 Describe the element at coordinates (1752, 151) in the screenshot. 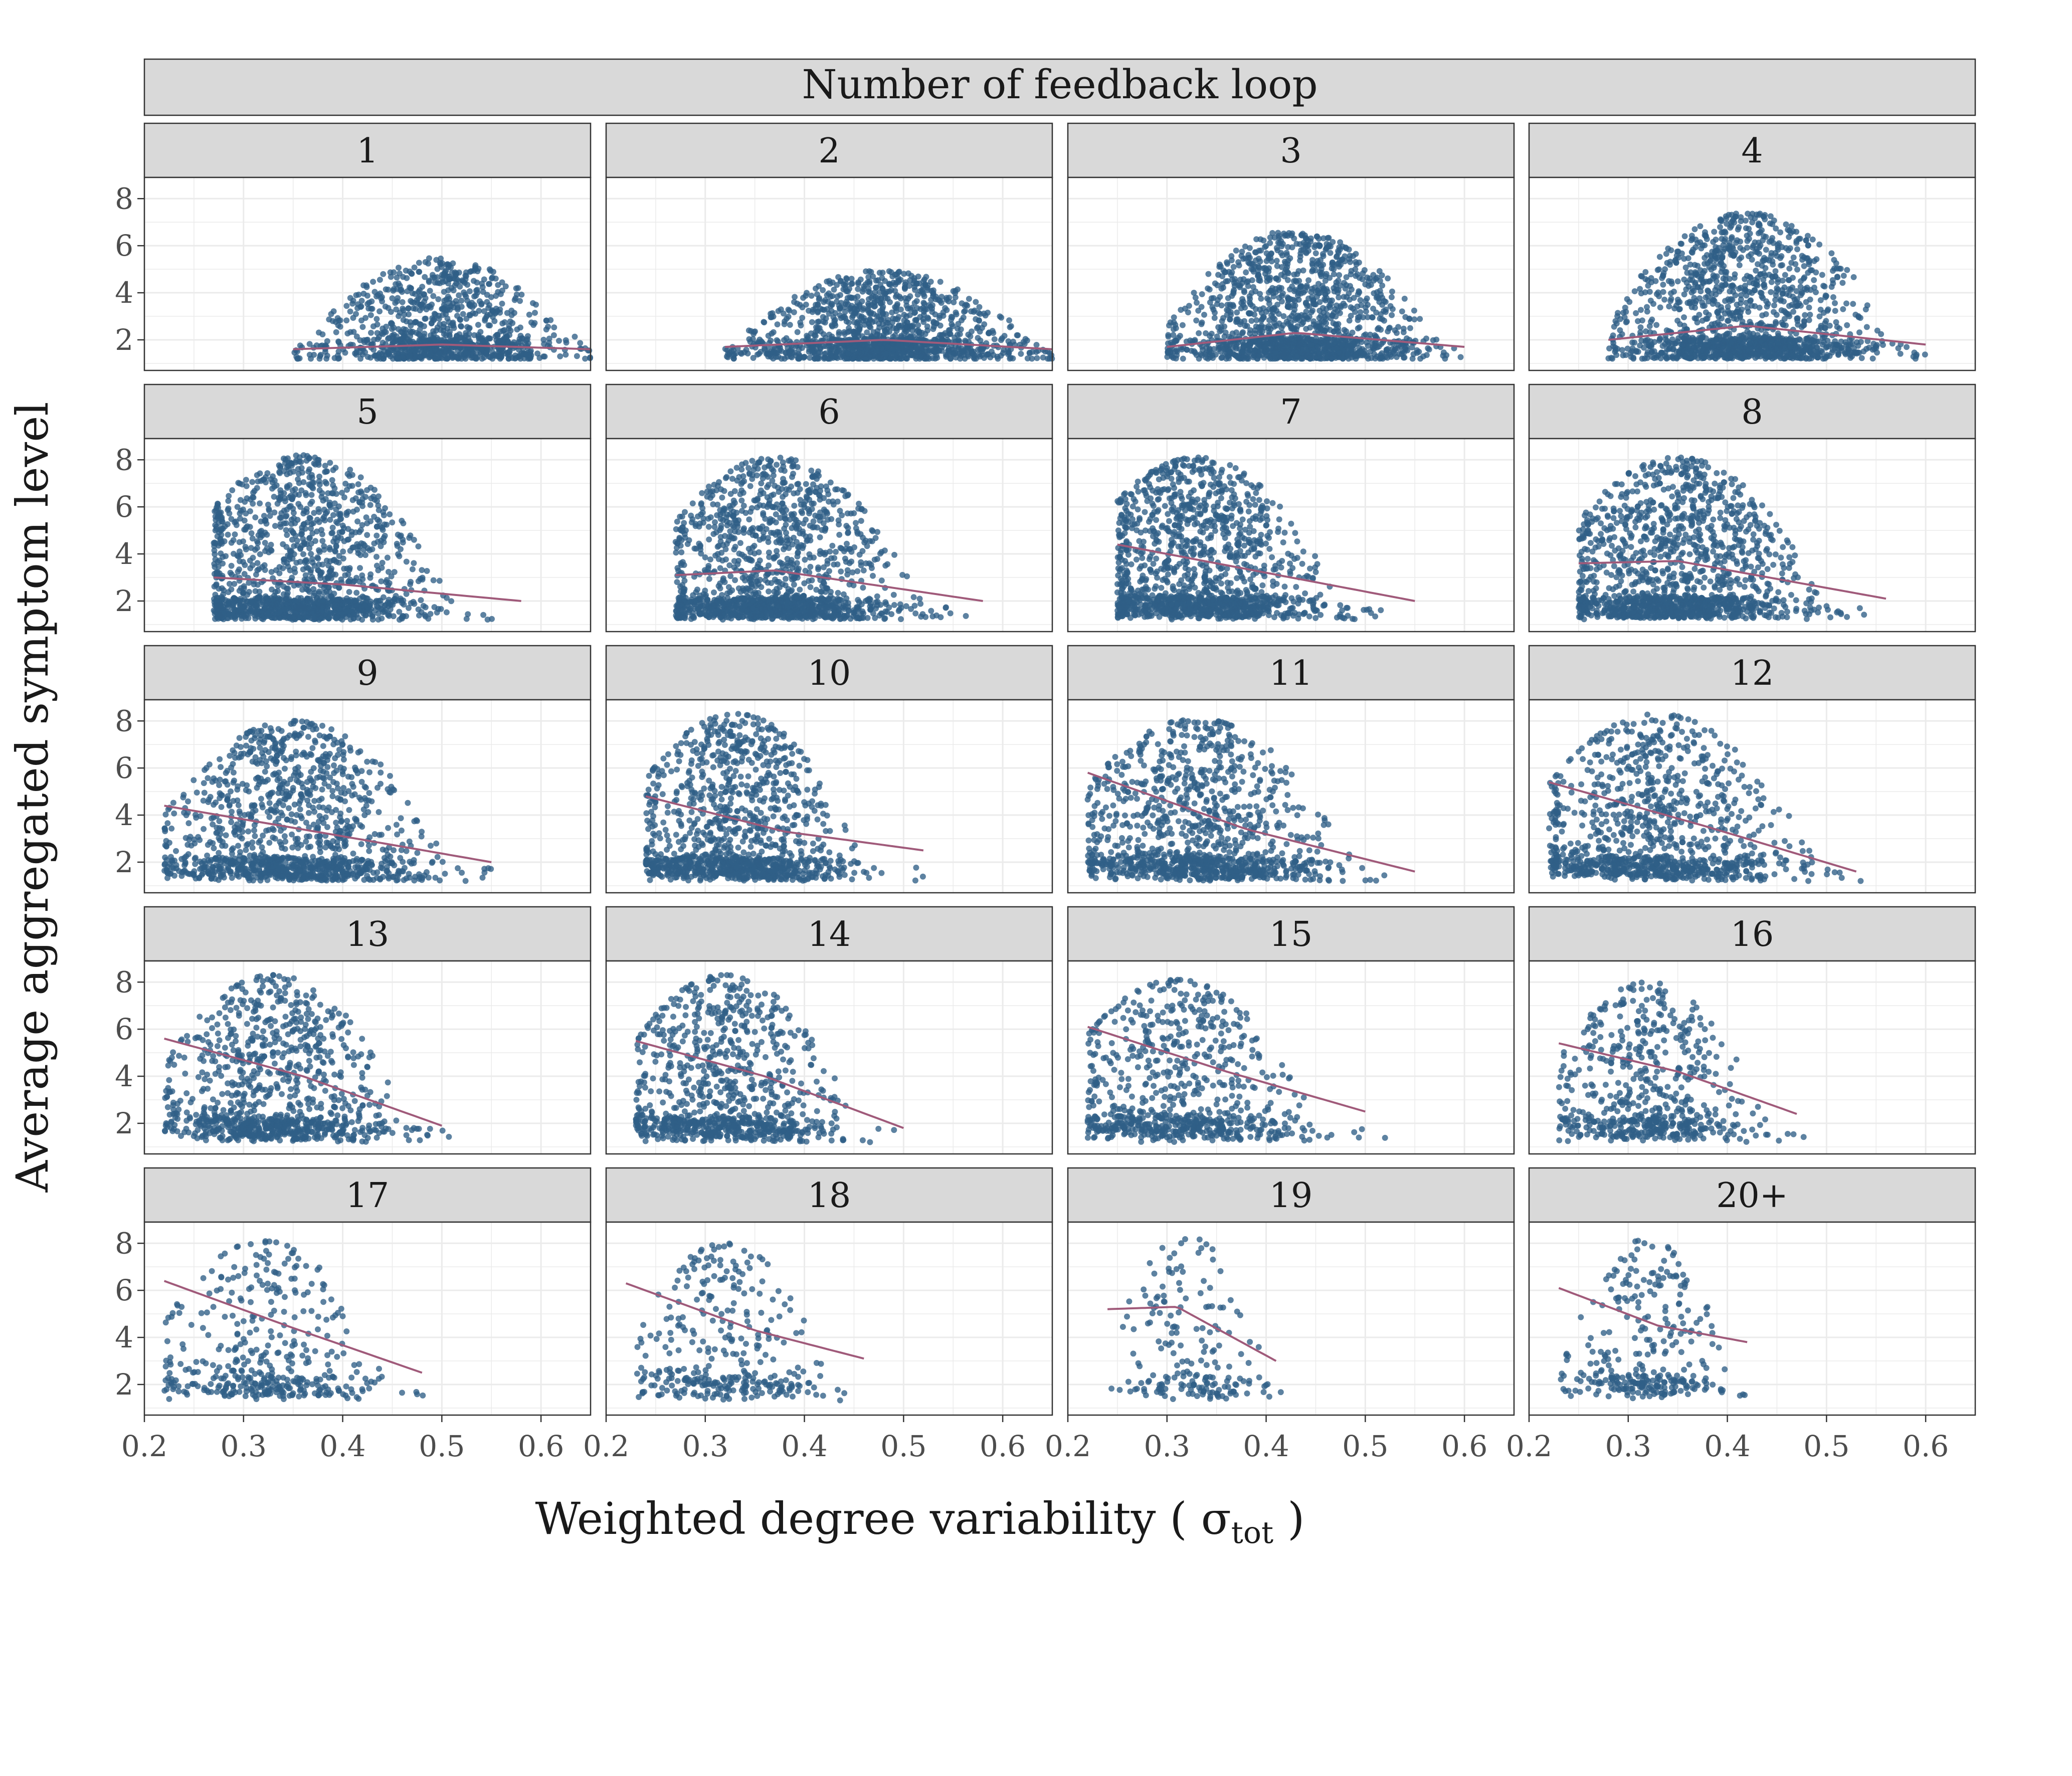

I see `panel-strip-label: 4` at that location.